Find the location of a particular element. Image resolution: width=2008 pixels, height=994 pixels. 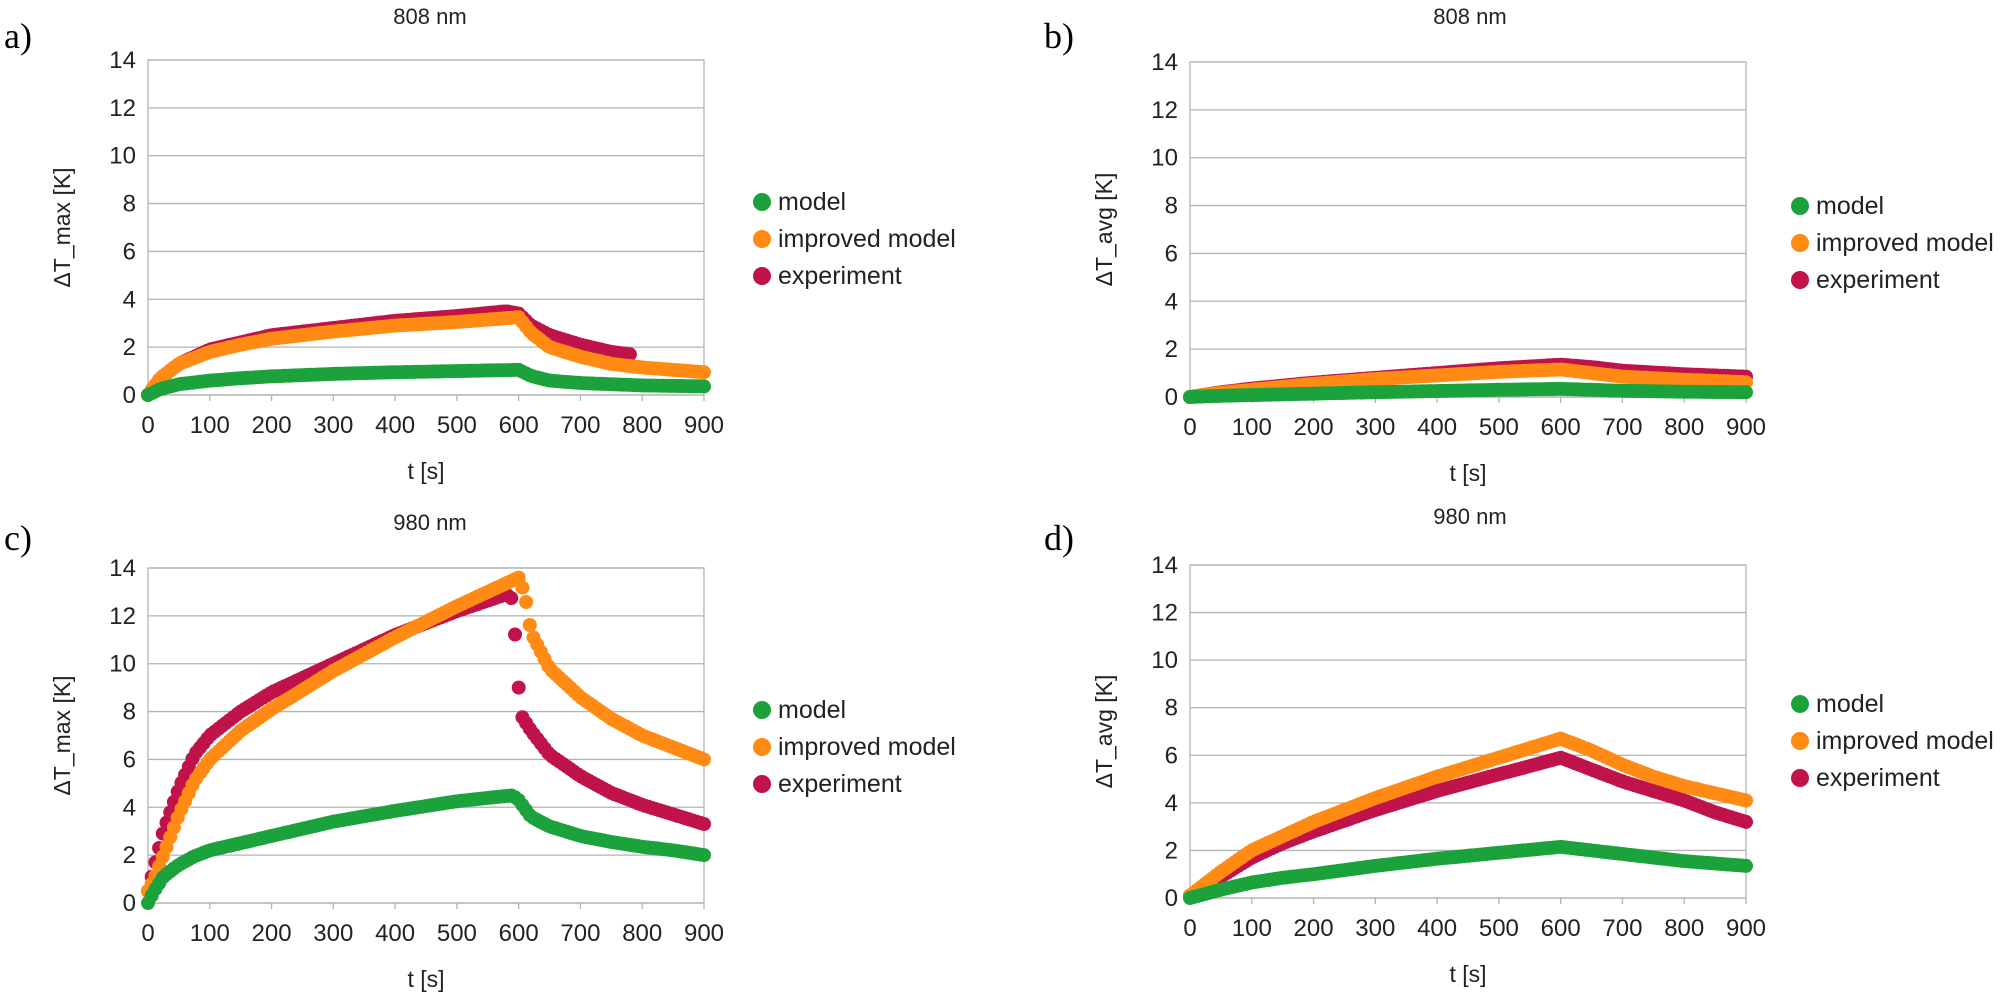

y-tick-label: 2 is located at coordinates (1171, 850).